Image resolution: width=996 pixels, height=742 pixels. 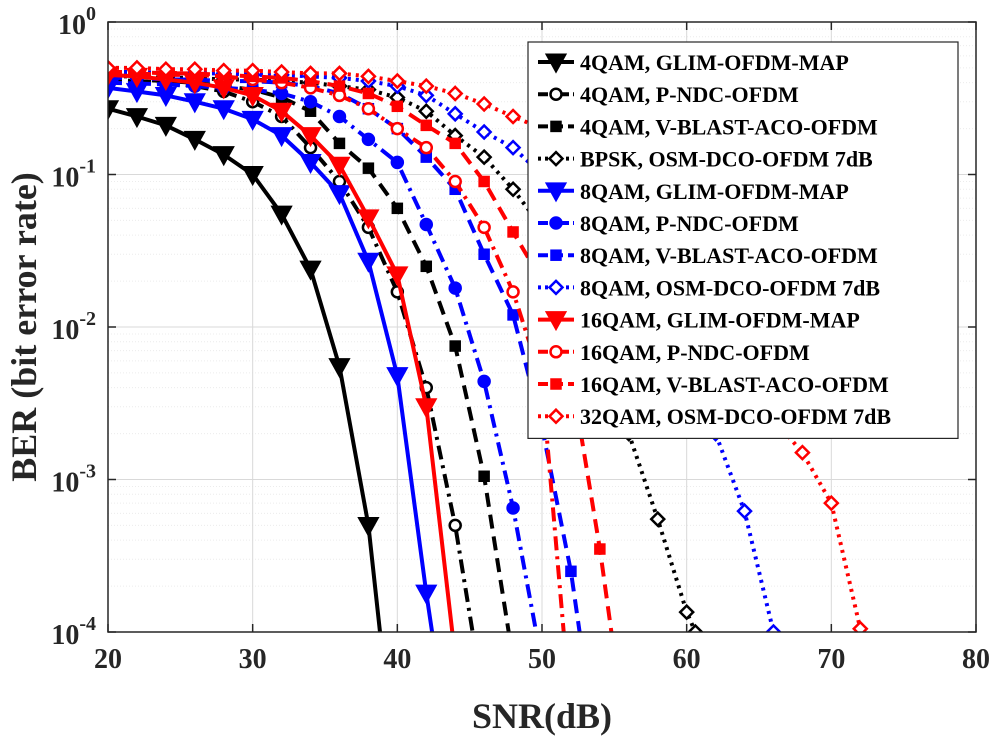 What do you see at coordinates (831, 659) in the screenshot?
I see `x-tick-label: 70` at bounding box center [831, 659].